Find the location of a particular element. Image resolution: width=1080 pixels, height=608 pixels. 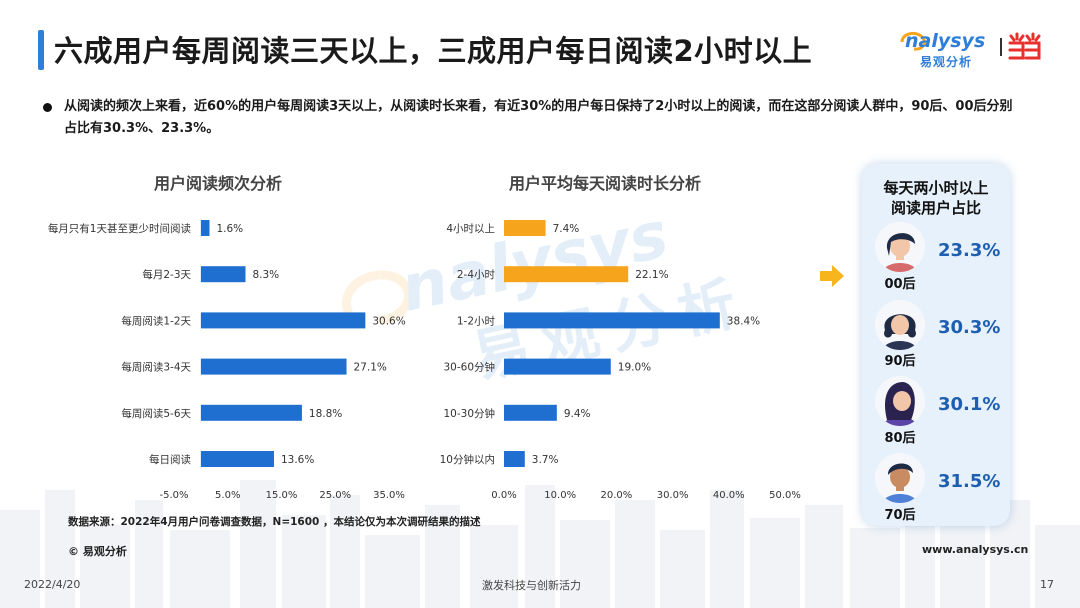

duration-value-label: 38.4% is located at coordinates (743, 321).